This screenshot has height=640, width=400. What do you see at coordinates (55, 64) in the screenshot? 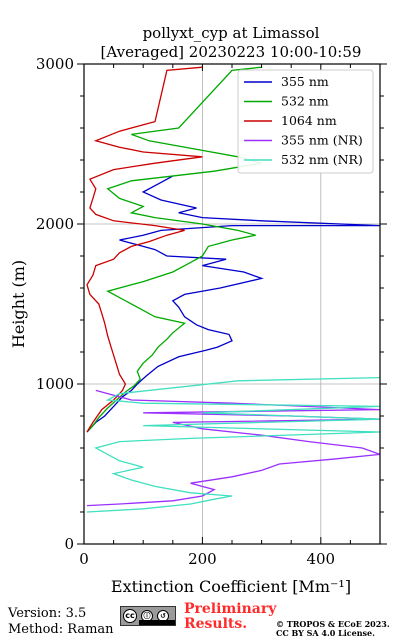
I see `y-tick-label-3: 3000` at bounding box center [55, 64].